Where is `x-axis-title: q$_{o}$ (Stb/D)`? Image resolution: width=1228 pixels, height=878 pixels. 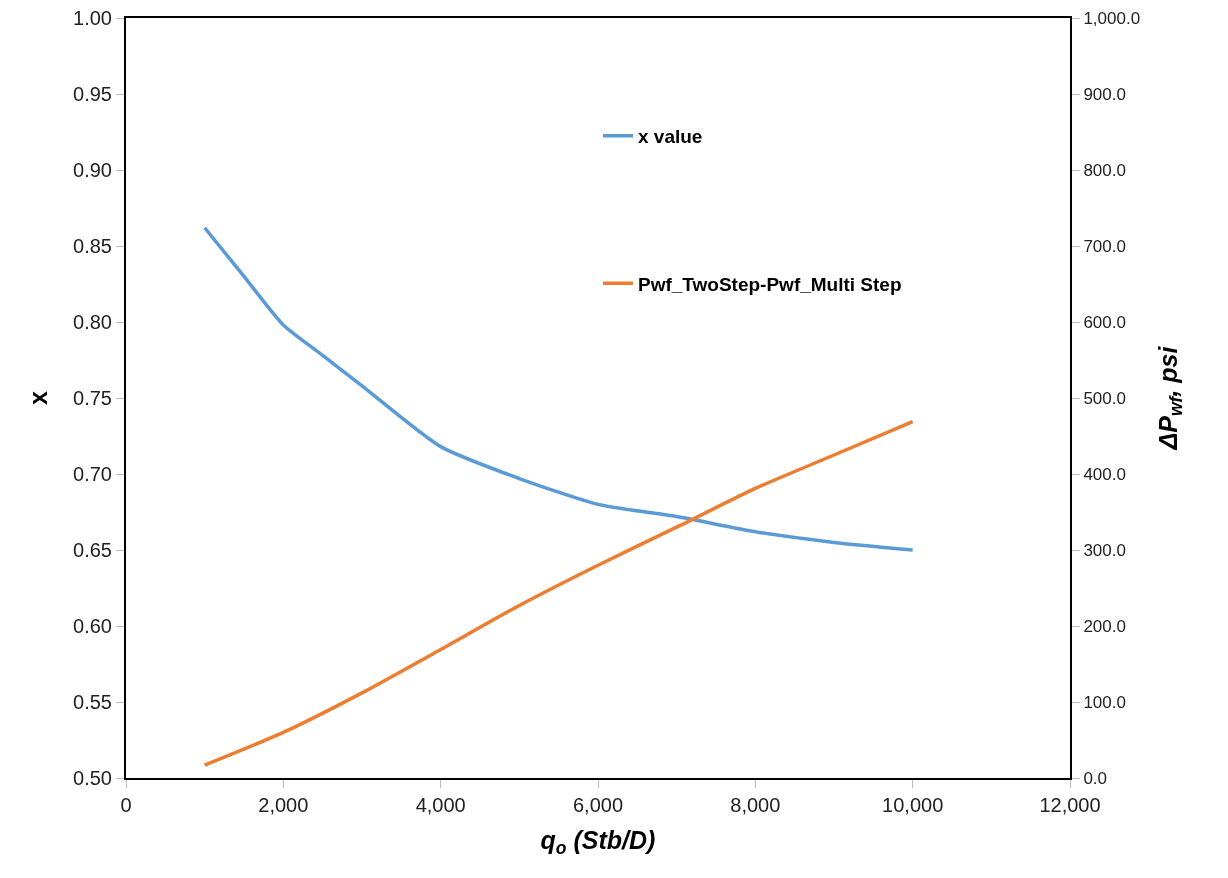
x-axis-title: q$_{o}$ (Stb/D) is located at coordinates (598, 841).